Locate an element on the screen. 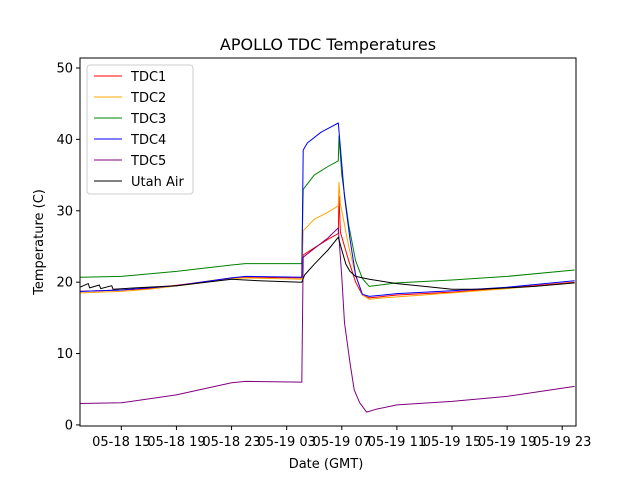 This screenshot has width=640, height=480. legend: TDC1 TDC2 TDC3 TDC4 TDC5 Utah Air is located at coordinates (140, 129).